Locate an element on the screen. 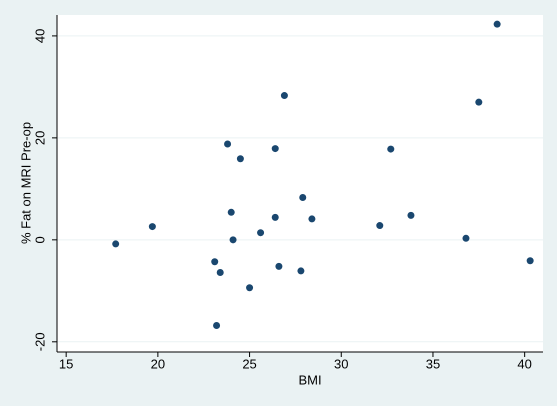 The width and height of the screenshot is (557, 406). y-tick-label: 20 is located at coordinates (39, 138).